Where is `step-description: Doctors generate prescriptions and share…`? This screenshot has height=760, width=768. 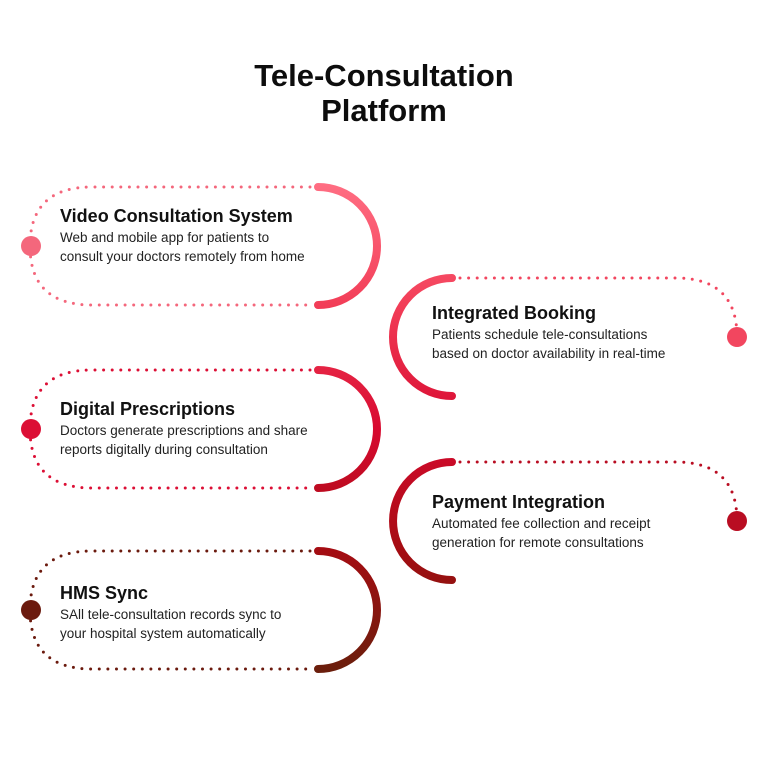
step-description: Doctors generate prescriptions and share… is located at coordinates (210, 440).